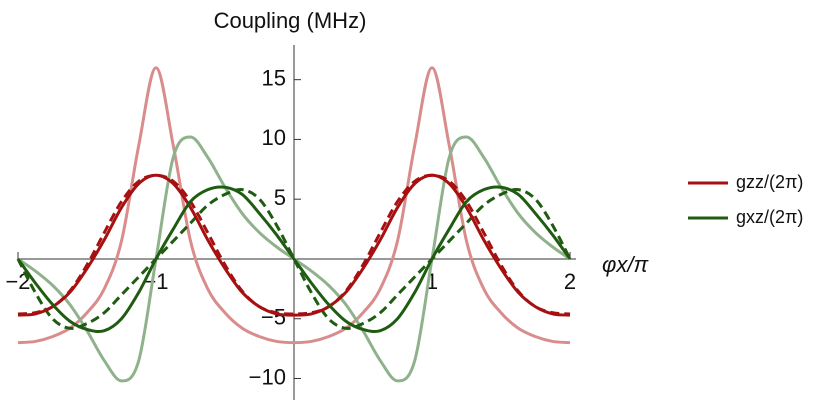 The height and width of the screenshot is (411, 830). Describe the element at coordinates (155, 281) in the screenshot. I see `x-tick-label: −1` at that location.